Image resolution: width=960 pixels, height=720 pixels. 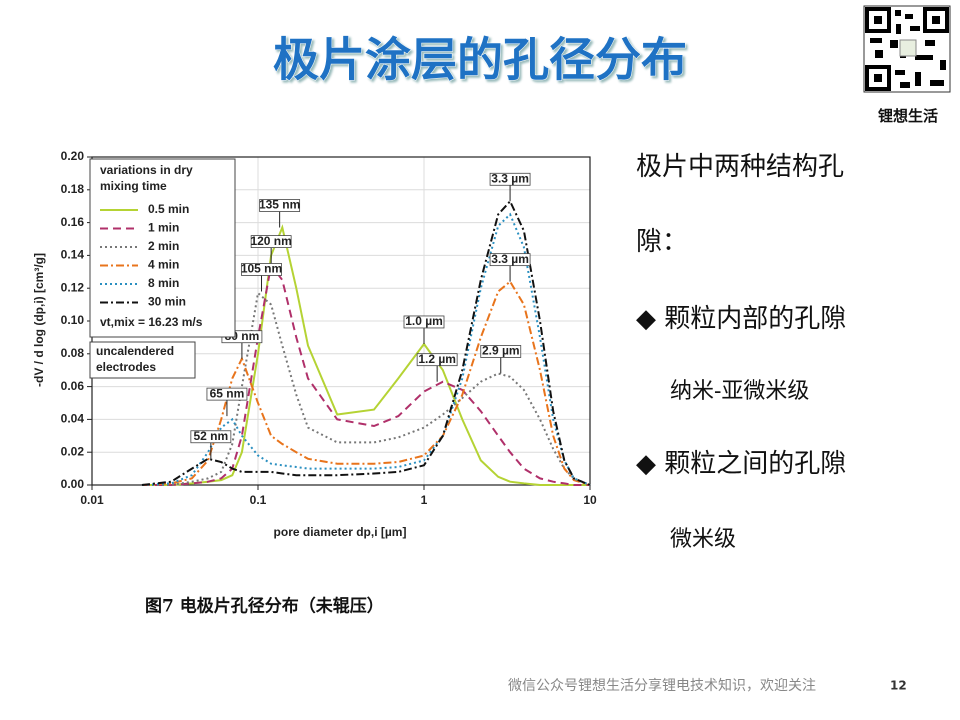 I want to click on annotation-label: 52 nm, so click(x=211, y=436).